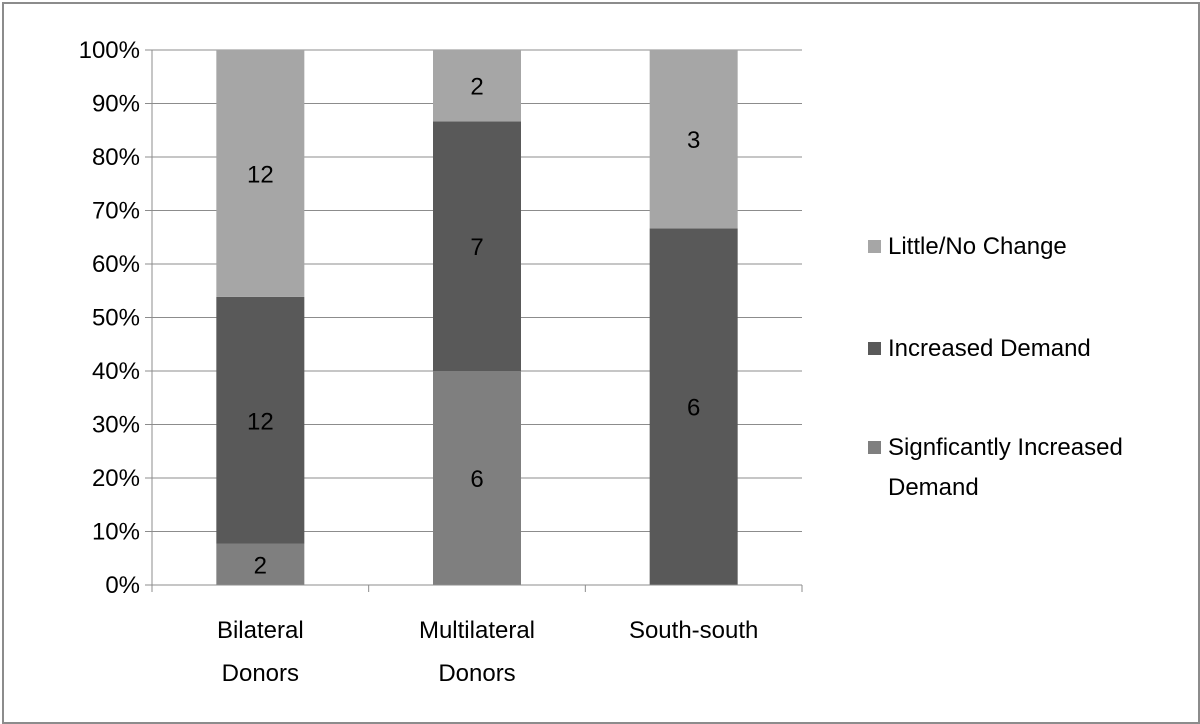  Describe the element at coordinates (116, 425) in the screenshot. I see `y-tick-label: 30%` at that location.